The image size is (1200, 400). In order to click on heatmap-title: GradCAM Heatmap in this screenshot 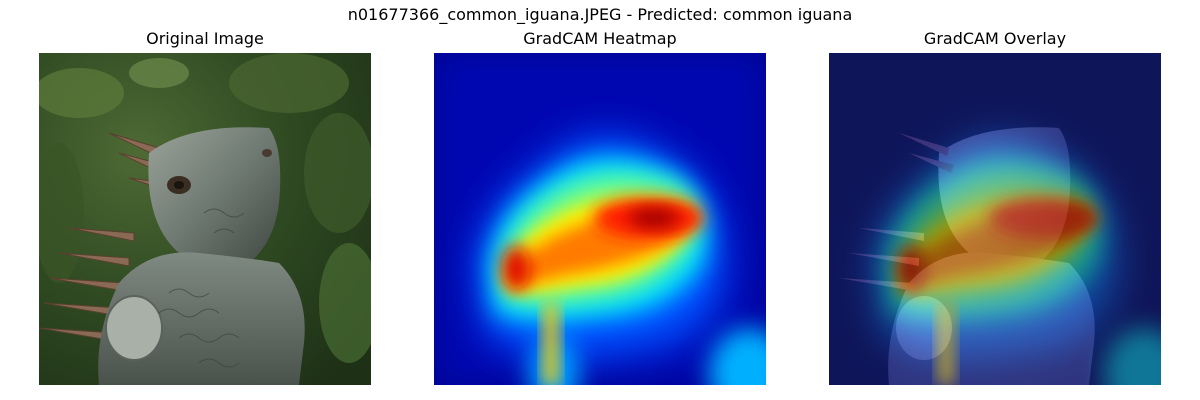, I will do `click(600, 38)`.